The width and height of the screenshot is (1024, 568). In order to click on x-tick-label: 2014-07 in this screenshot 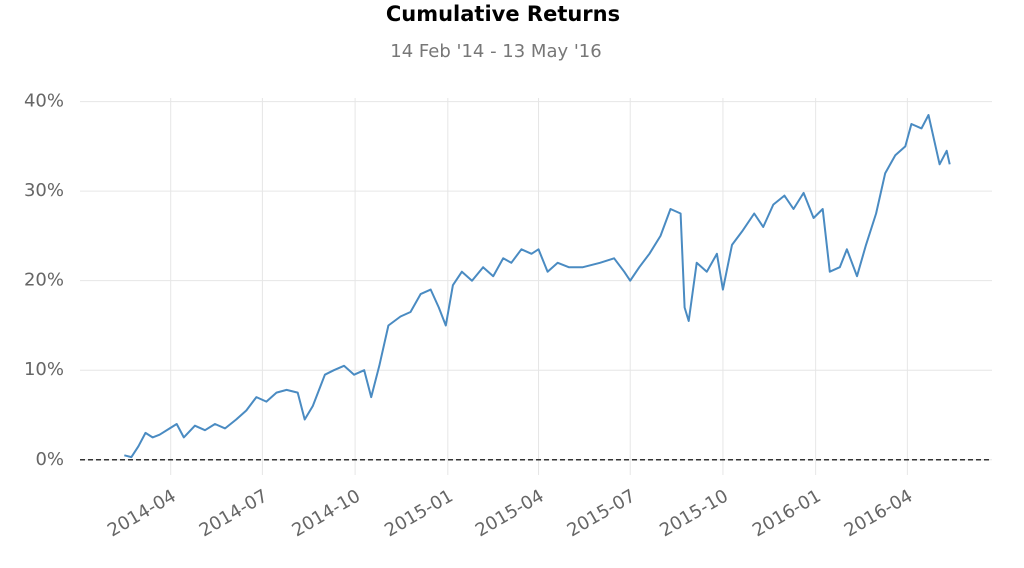, I will do `click(234, 513)`.